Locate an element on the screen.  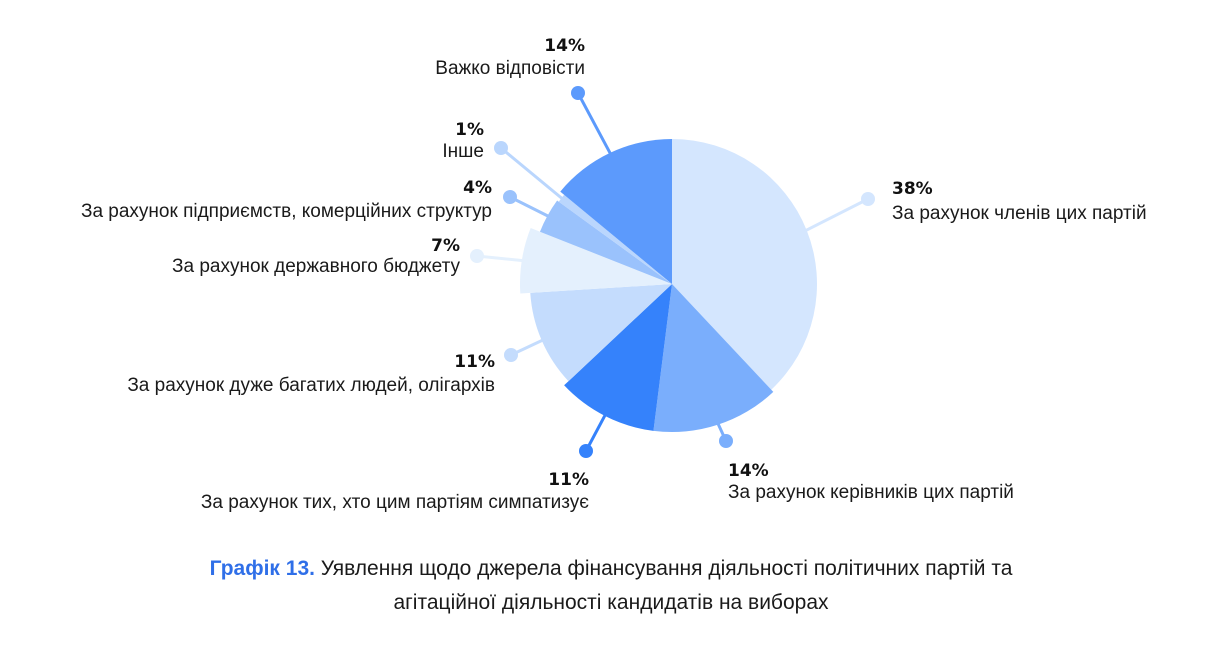
data-label-value: 38% is located at coordinates (912, 189).